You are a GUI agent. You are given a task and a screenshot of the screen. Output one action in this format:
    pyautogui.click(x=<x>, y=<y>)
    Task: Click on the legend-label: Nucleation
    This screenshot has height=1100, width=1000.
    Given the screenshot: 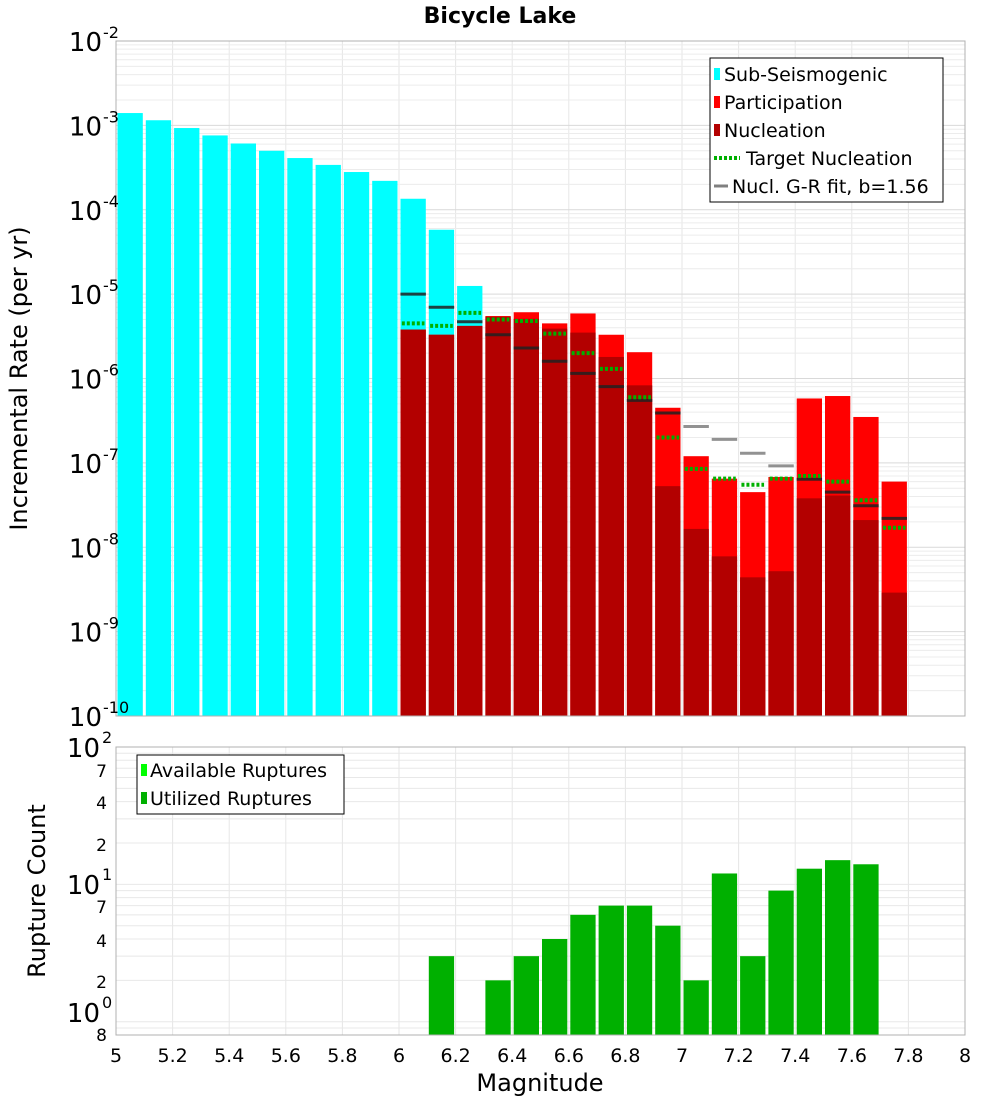 What is the action you would take?
    pyautogui.click(x=775, y=131)
    